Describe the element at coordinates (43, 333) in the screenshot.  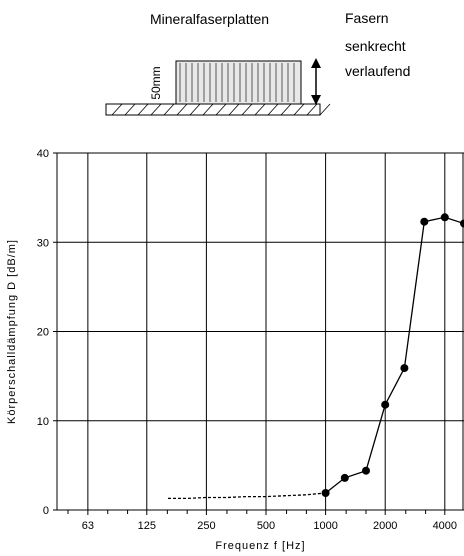
I see `y-tick-label: 20` at that location.